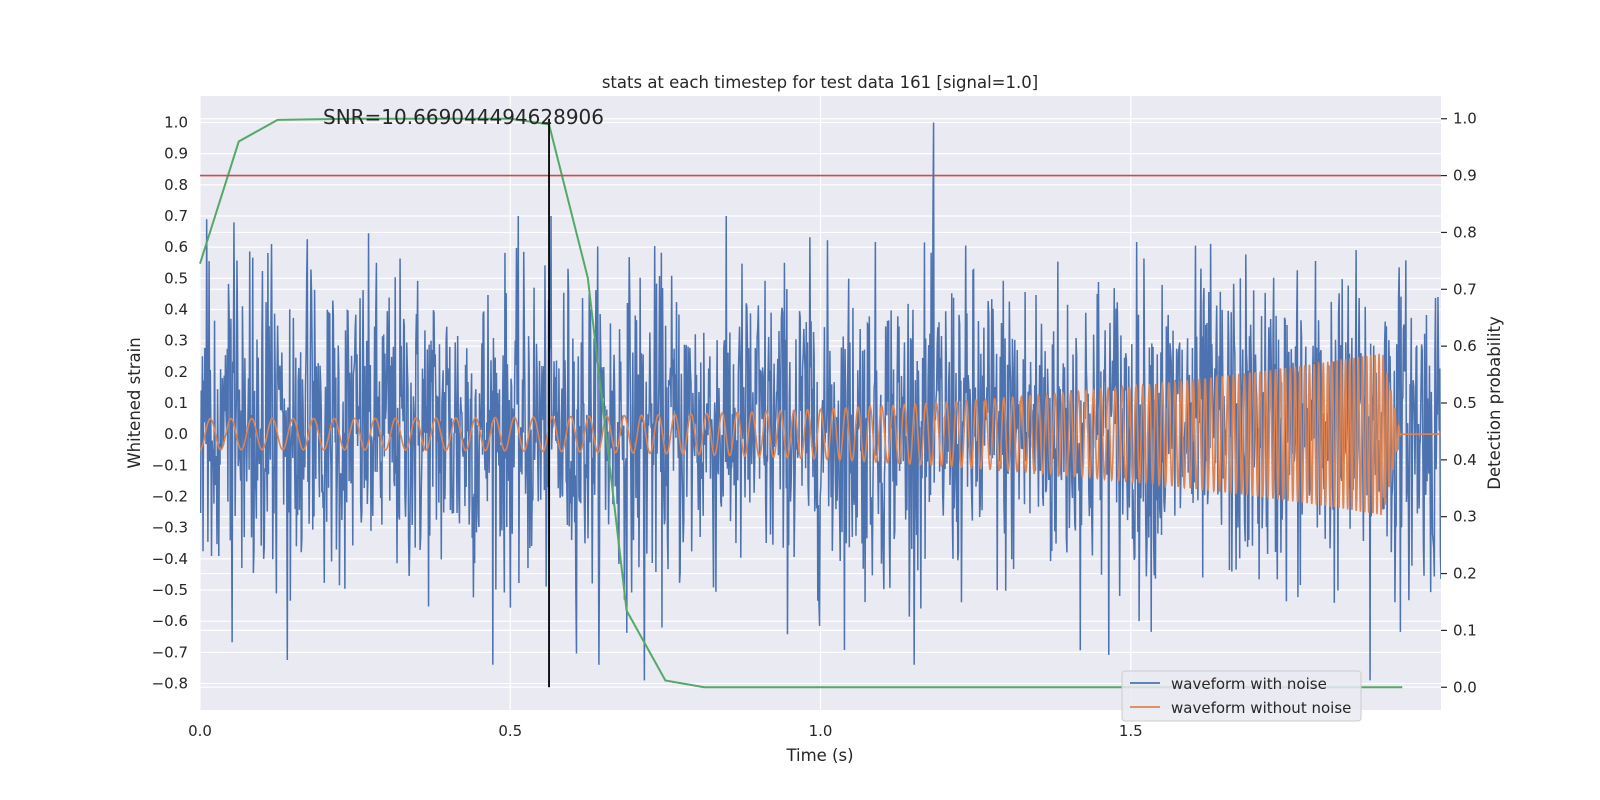 The height and width of the screenshot is (800, 1600). I want to click on left-y-tick-label: 0.6, so click(176, 247).